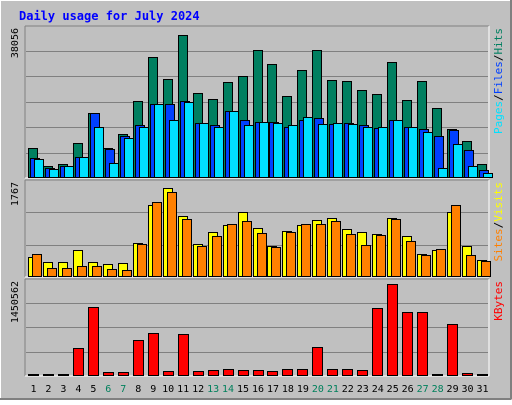  Describe the element at coordinates (63, 389) in the screenshot. I see `x-label-day-3: 3` at that location.